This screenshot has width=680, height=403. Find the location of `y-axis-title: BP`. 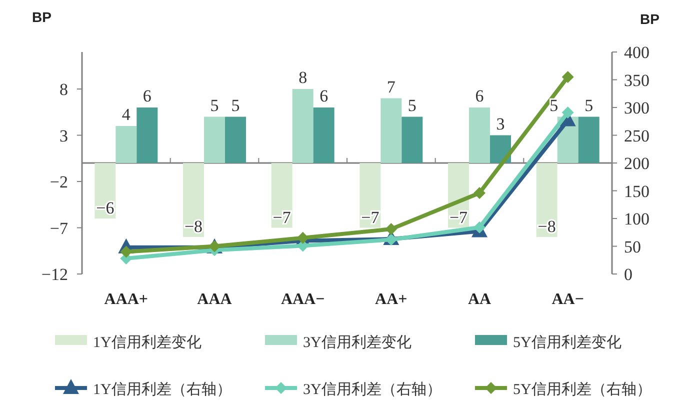

y-axis-title: BP is located at coordinates (42, 17).